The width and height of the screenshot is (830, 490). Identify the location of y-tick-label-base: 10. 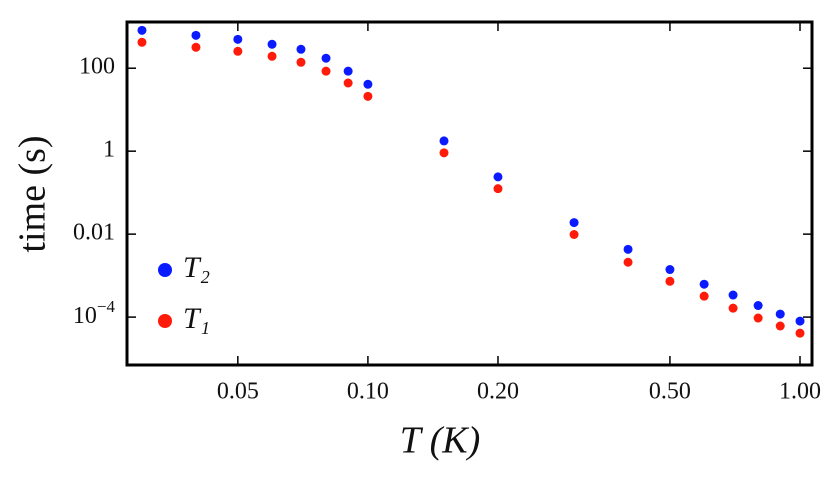
(85, 316).